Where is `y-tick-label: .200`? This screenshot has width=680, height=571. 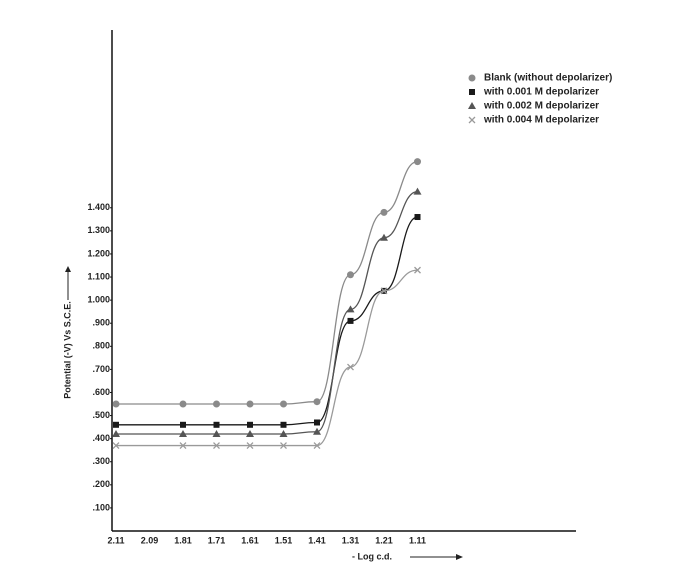 y-tick-label: .200 is located at coordinates (101, 484).